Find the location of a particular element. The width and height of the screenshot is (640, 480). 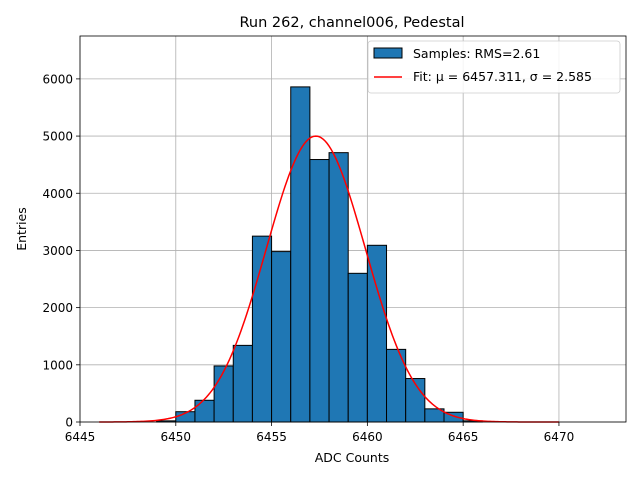

y-tick-label: 1000 is located at coordinates (57, 365).